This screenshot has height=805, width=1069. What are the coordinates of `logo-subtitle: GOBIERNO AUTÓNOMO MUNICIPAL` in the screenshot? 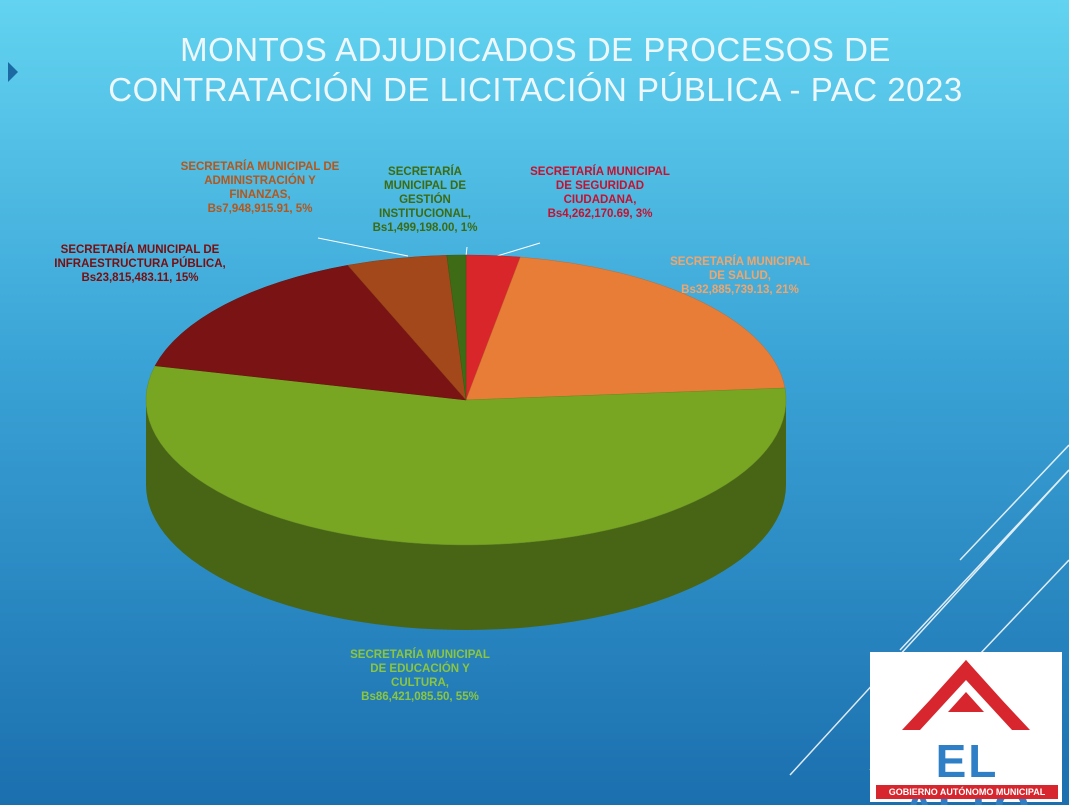 It's located at (967, 792).